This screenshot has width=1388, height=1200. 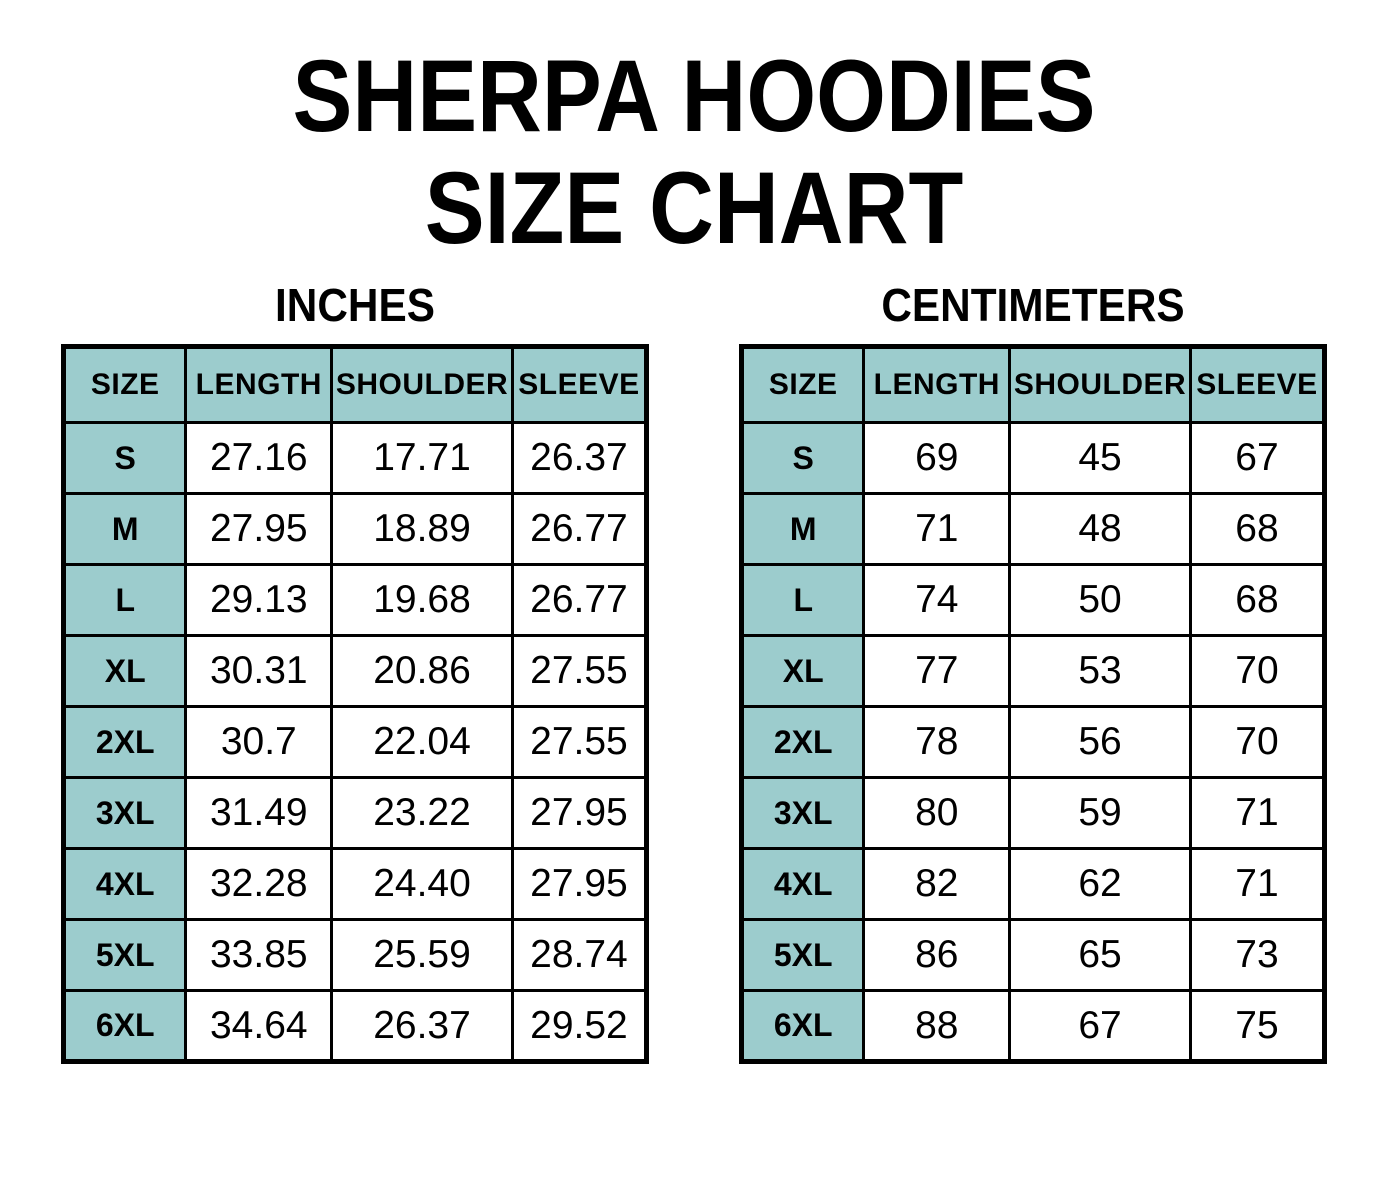 I want to click on shoulder-value: 56, so click(x=1100, y=742).